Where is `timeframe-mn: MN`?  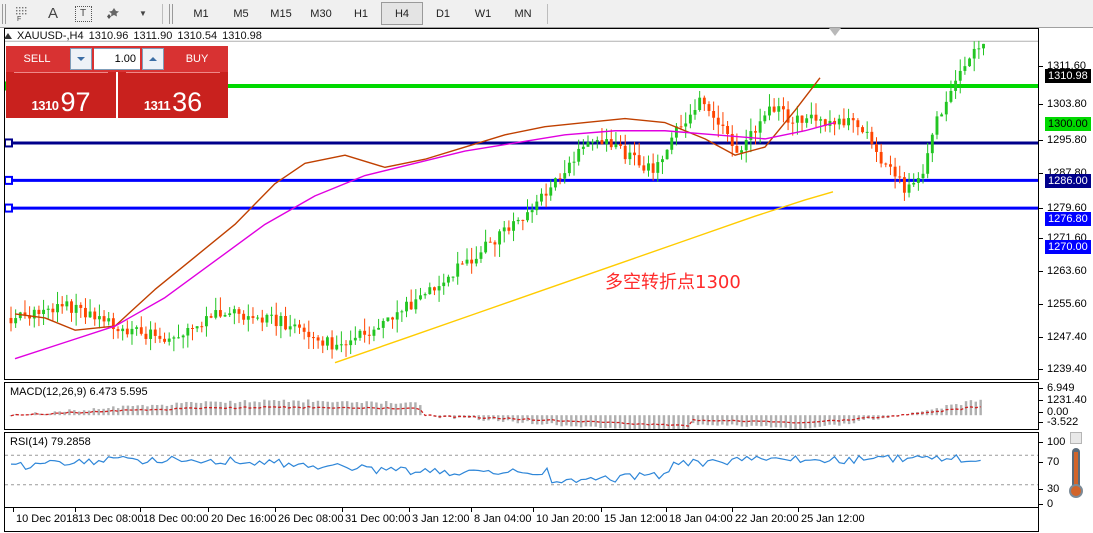
timeframe-mn: MN is located at coordinates (523, 13).